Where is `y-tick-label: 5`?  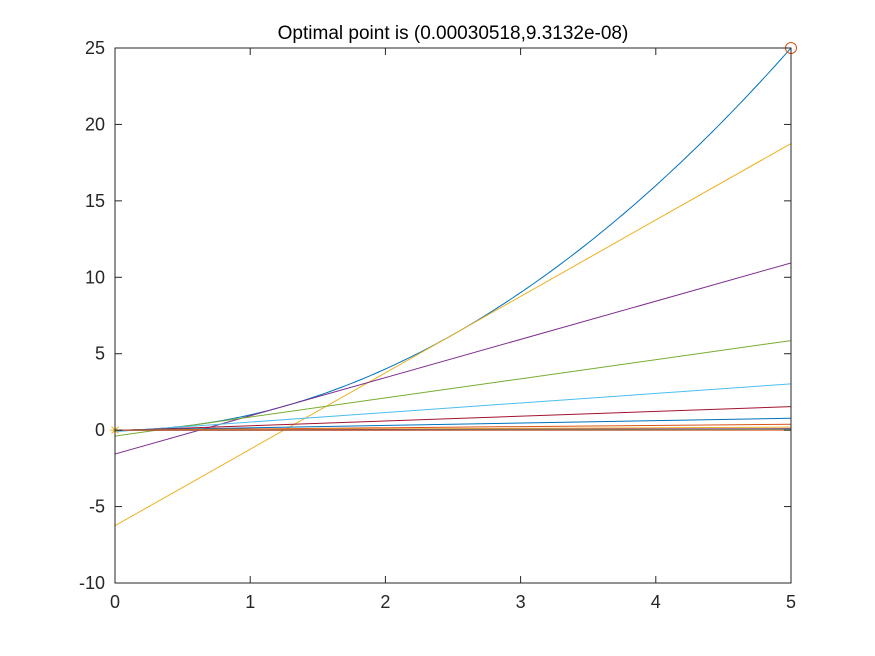 y-tick-label: 5 is located at coordinates (100, 354).